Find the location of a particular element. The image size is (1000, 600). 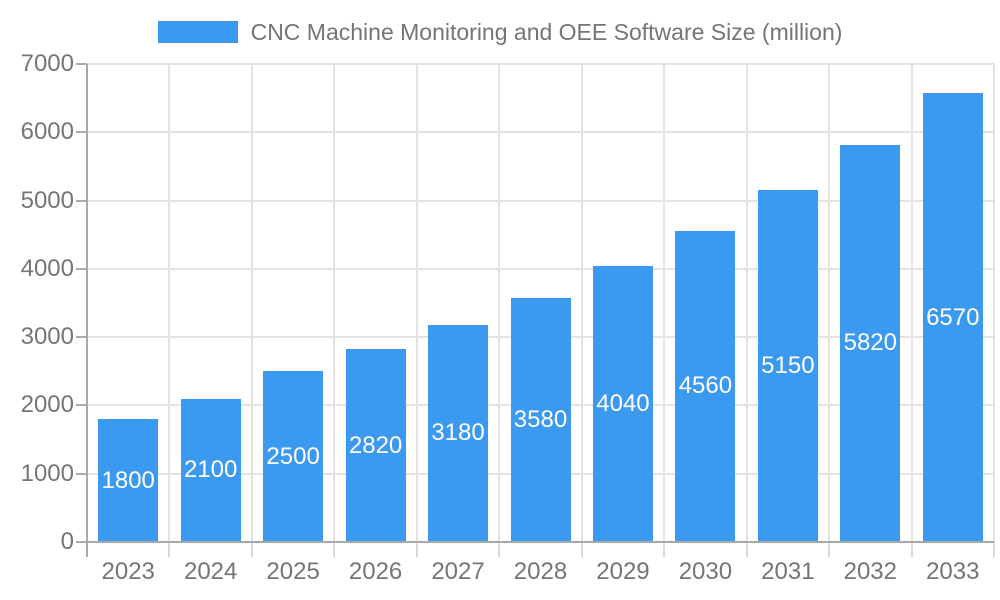

bar-value-label: 3580 is located at coordinates (540, 419).